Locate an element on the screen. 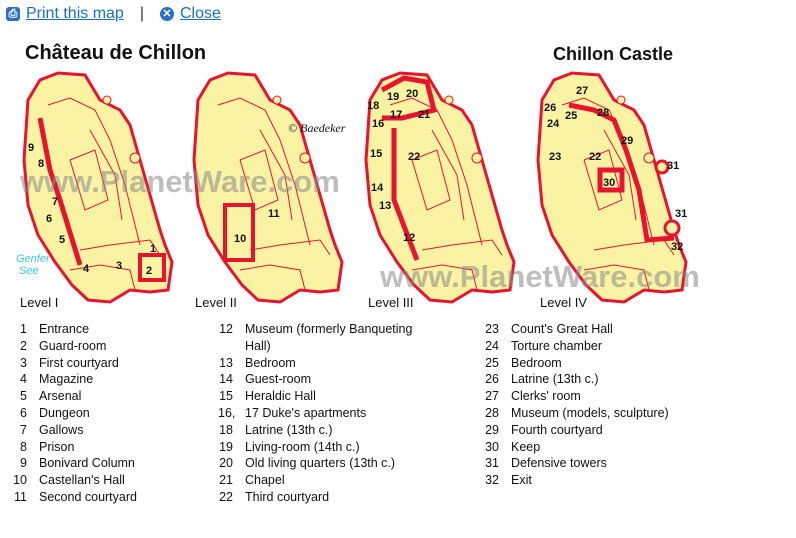 The width and height of the screenshot is (796, 538). legend-text: Clerks' room is located at coordinates (546, 396).